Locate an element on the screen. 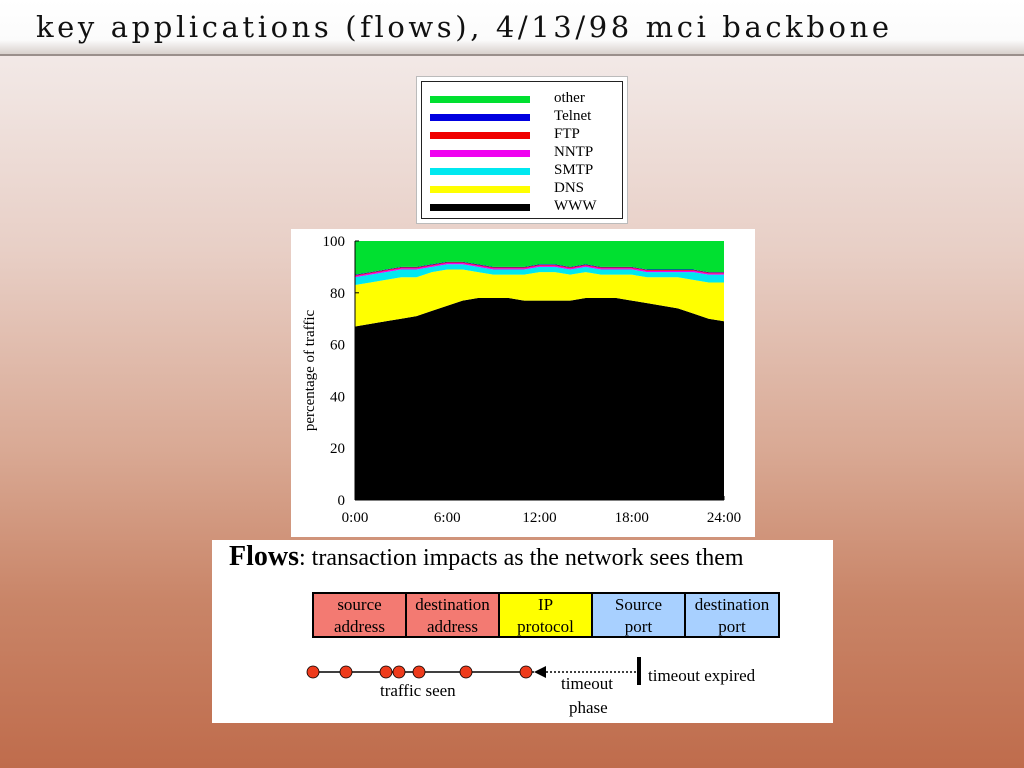 This screenshot has height=768, width=1024. timeout-expired-label: timeout expired is located at coordinates (702, 675).